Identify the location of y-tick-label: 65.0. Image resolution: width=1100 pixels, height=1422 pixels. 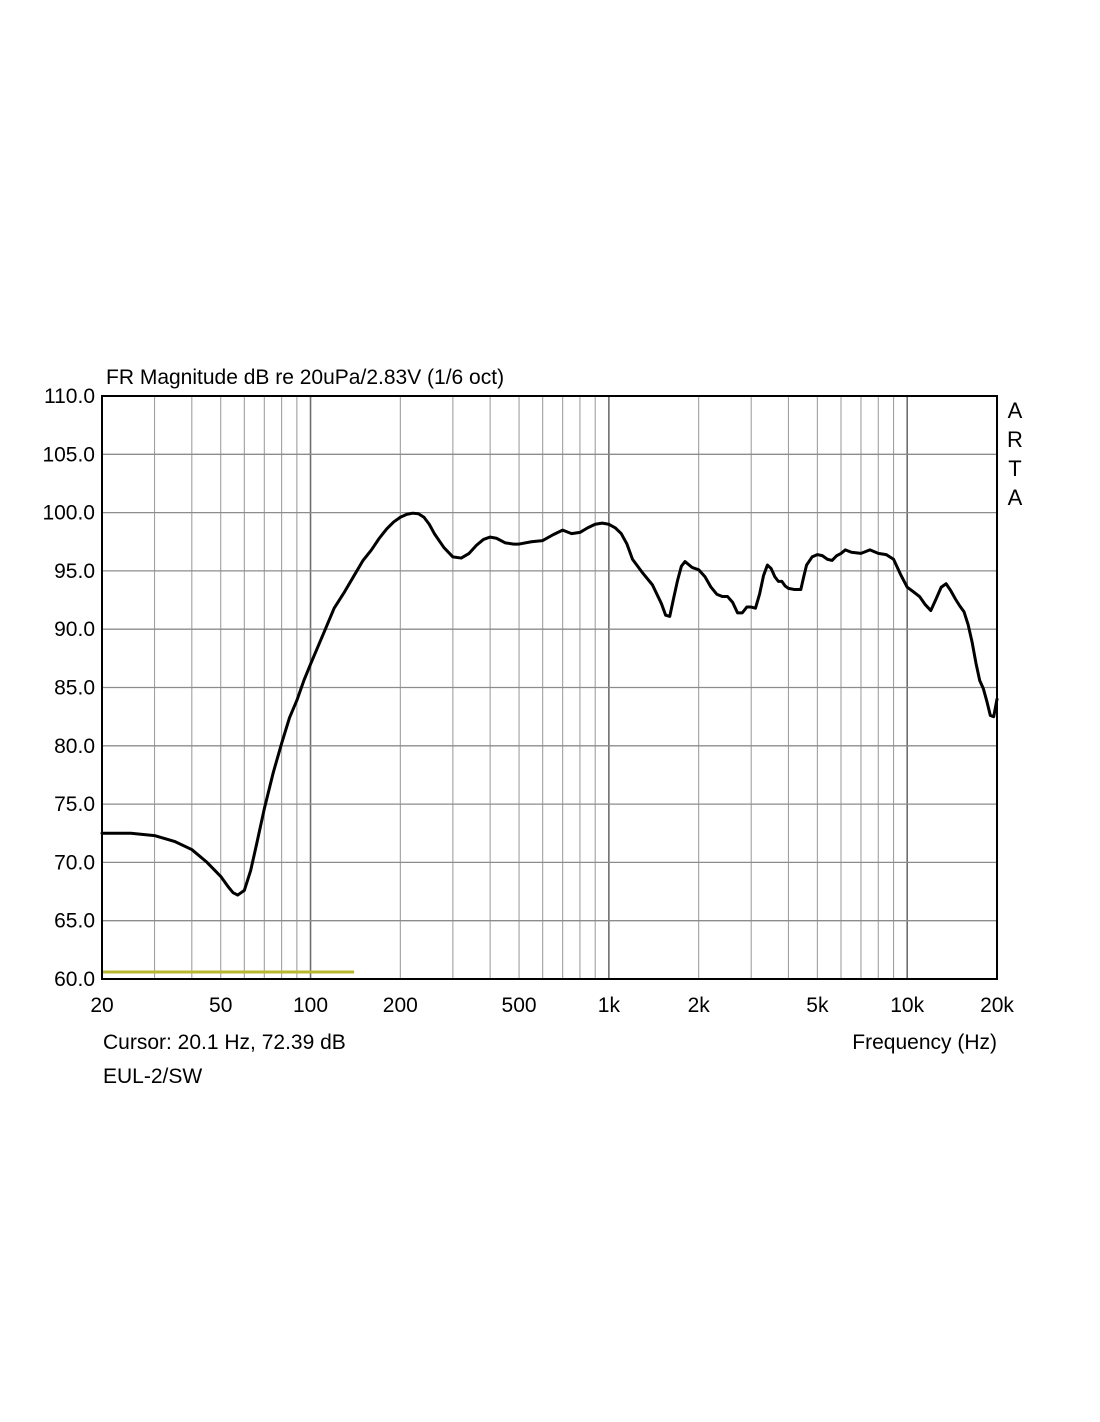
(74, 921).